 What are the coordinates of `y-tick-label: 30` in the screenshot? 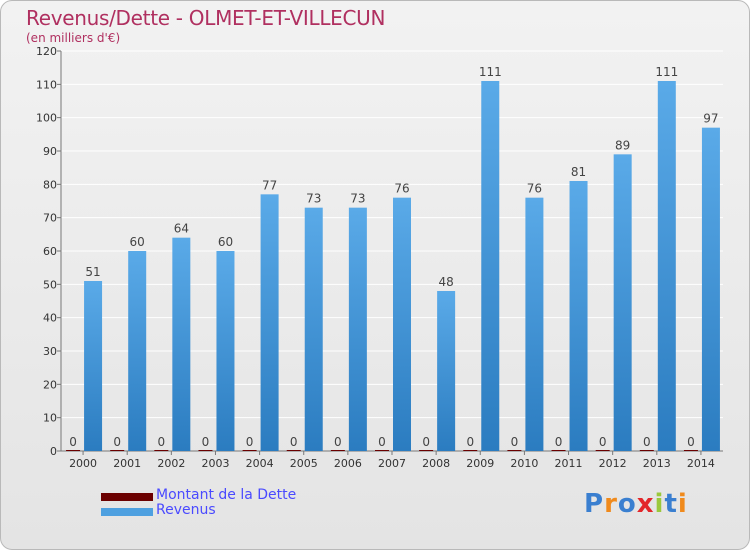 It's located at (50, 351).